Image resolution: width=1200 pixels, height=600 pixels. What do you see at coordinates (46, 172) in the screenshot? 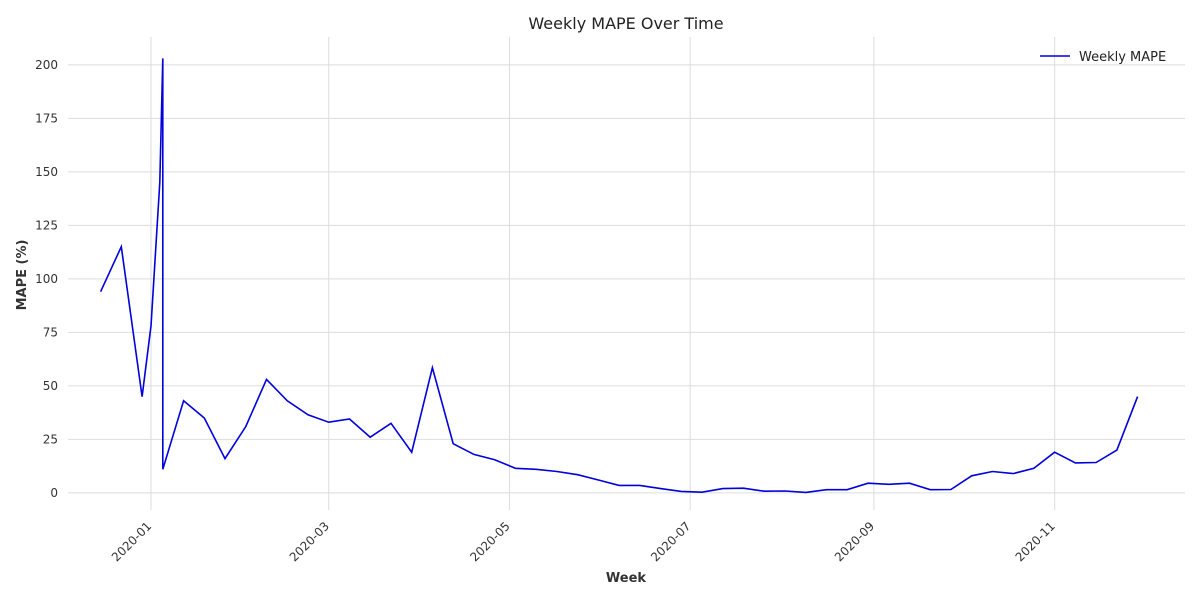
I see `y-tick-label: 150` at bounding box center [46, 172].